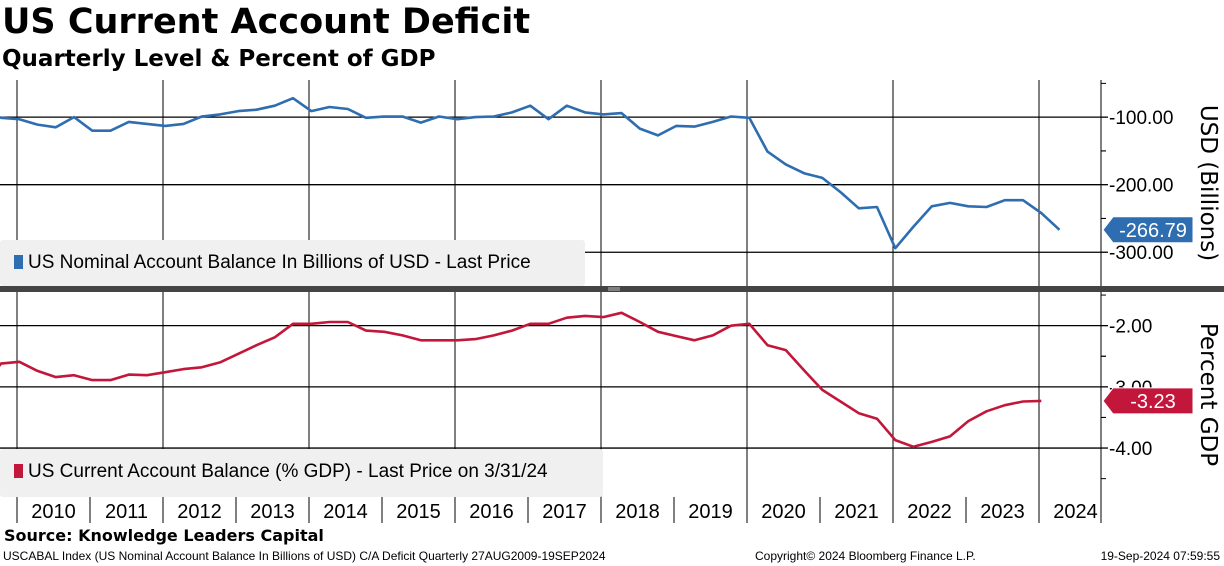 The height and width of the screenshot is (566, 1224). What do you see at coordinates (564, 512) in the screenshot?
I see `x-tick-label: 2017` at bounding box center [564, 512].